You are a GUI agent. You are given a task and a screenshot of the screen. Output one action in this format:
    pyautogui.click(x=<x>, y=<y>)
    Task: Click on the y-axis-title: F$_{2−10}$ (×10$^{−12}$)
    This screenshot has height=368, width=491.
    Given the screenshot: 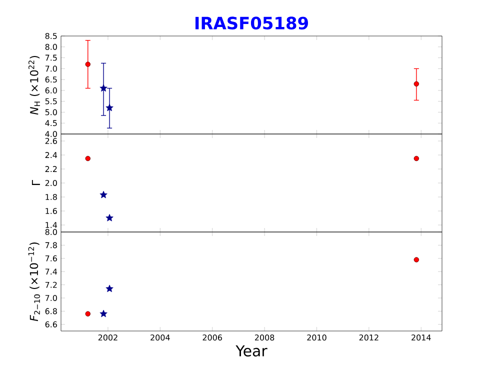 What is the action you would take?
    pyautogui.click(x=34, y=282)
    